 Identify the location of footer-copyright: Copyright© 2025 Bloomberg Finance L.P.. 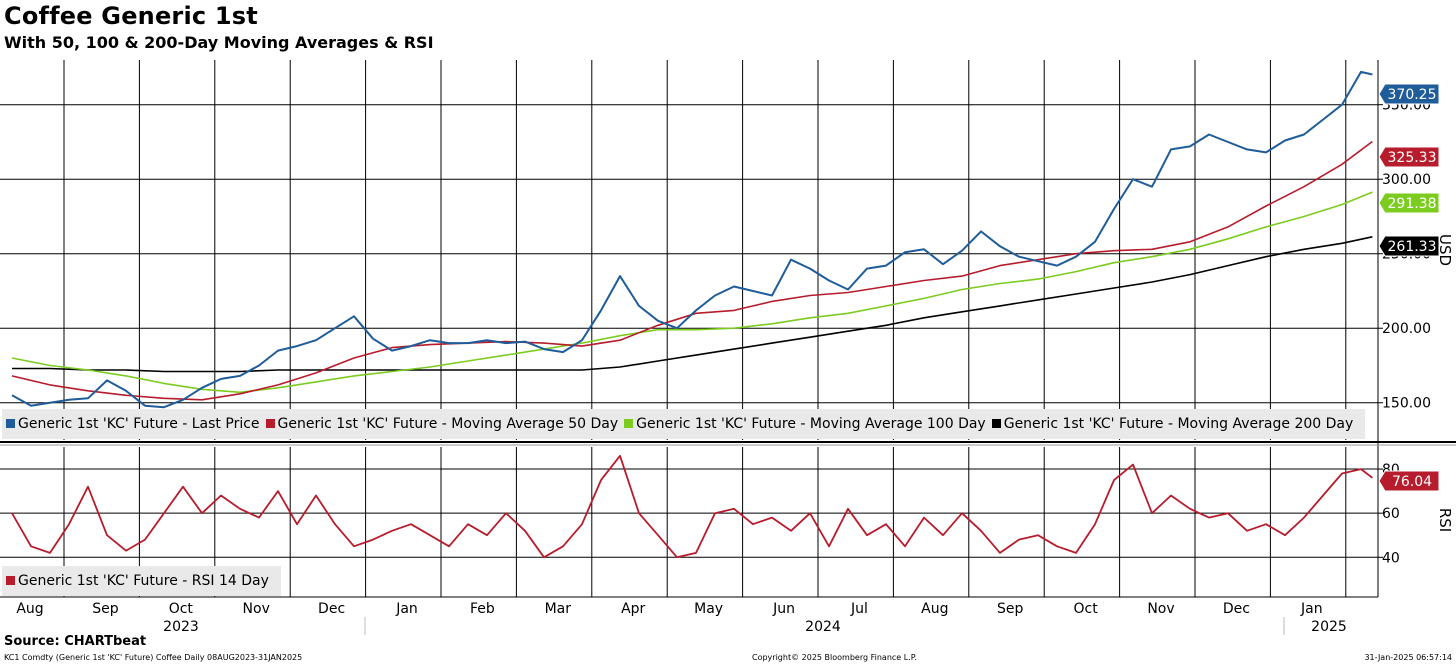
(834, 657).